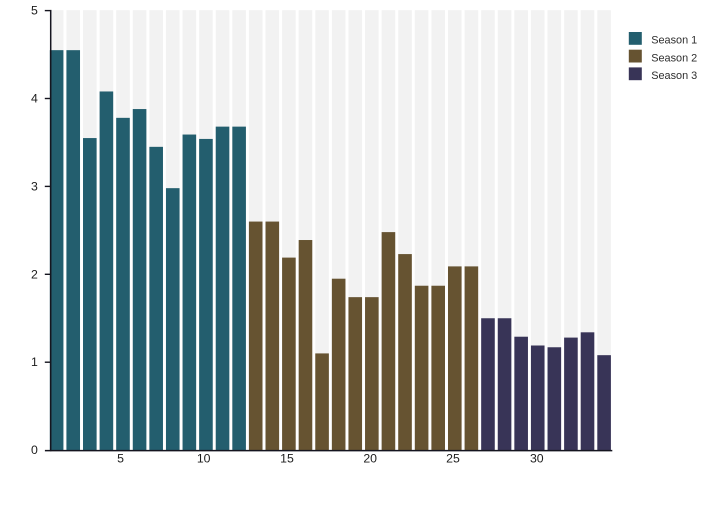 This screenshot has height=505, width=711. What do you see at coordinates (34, 362) in the screenshot?
I see `svg-text: 1` at bounding box center [34, 362].